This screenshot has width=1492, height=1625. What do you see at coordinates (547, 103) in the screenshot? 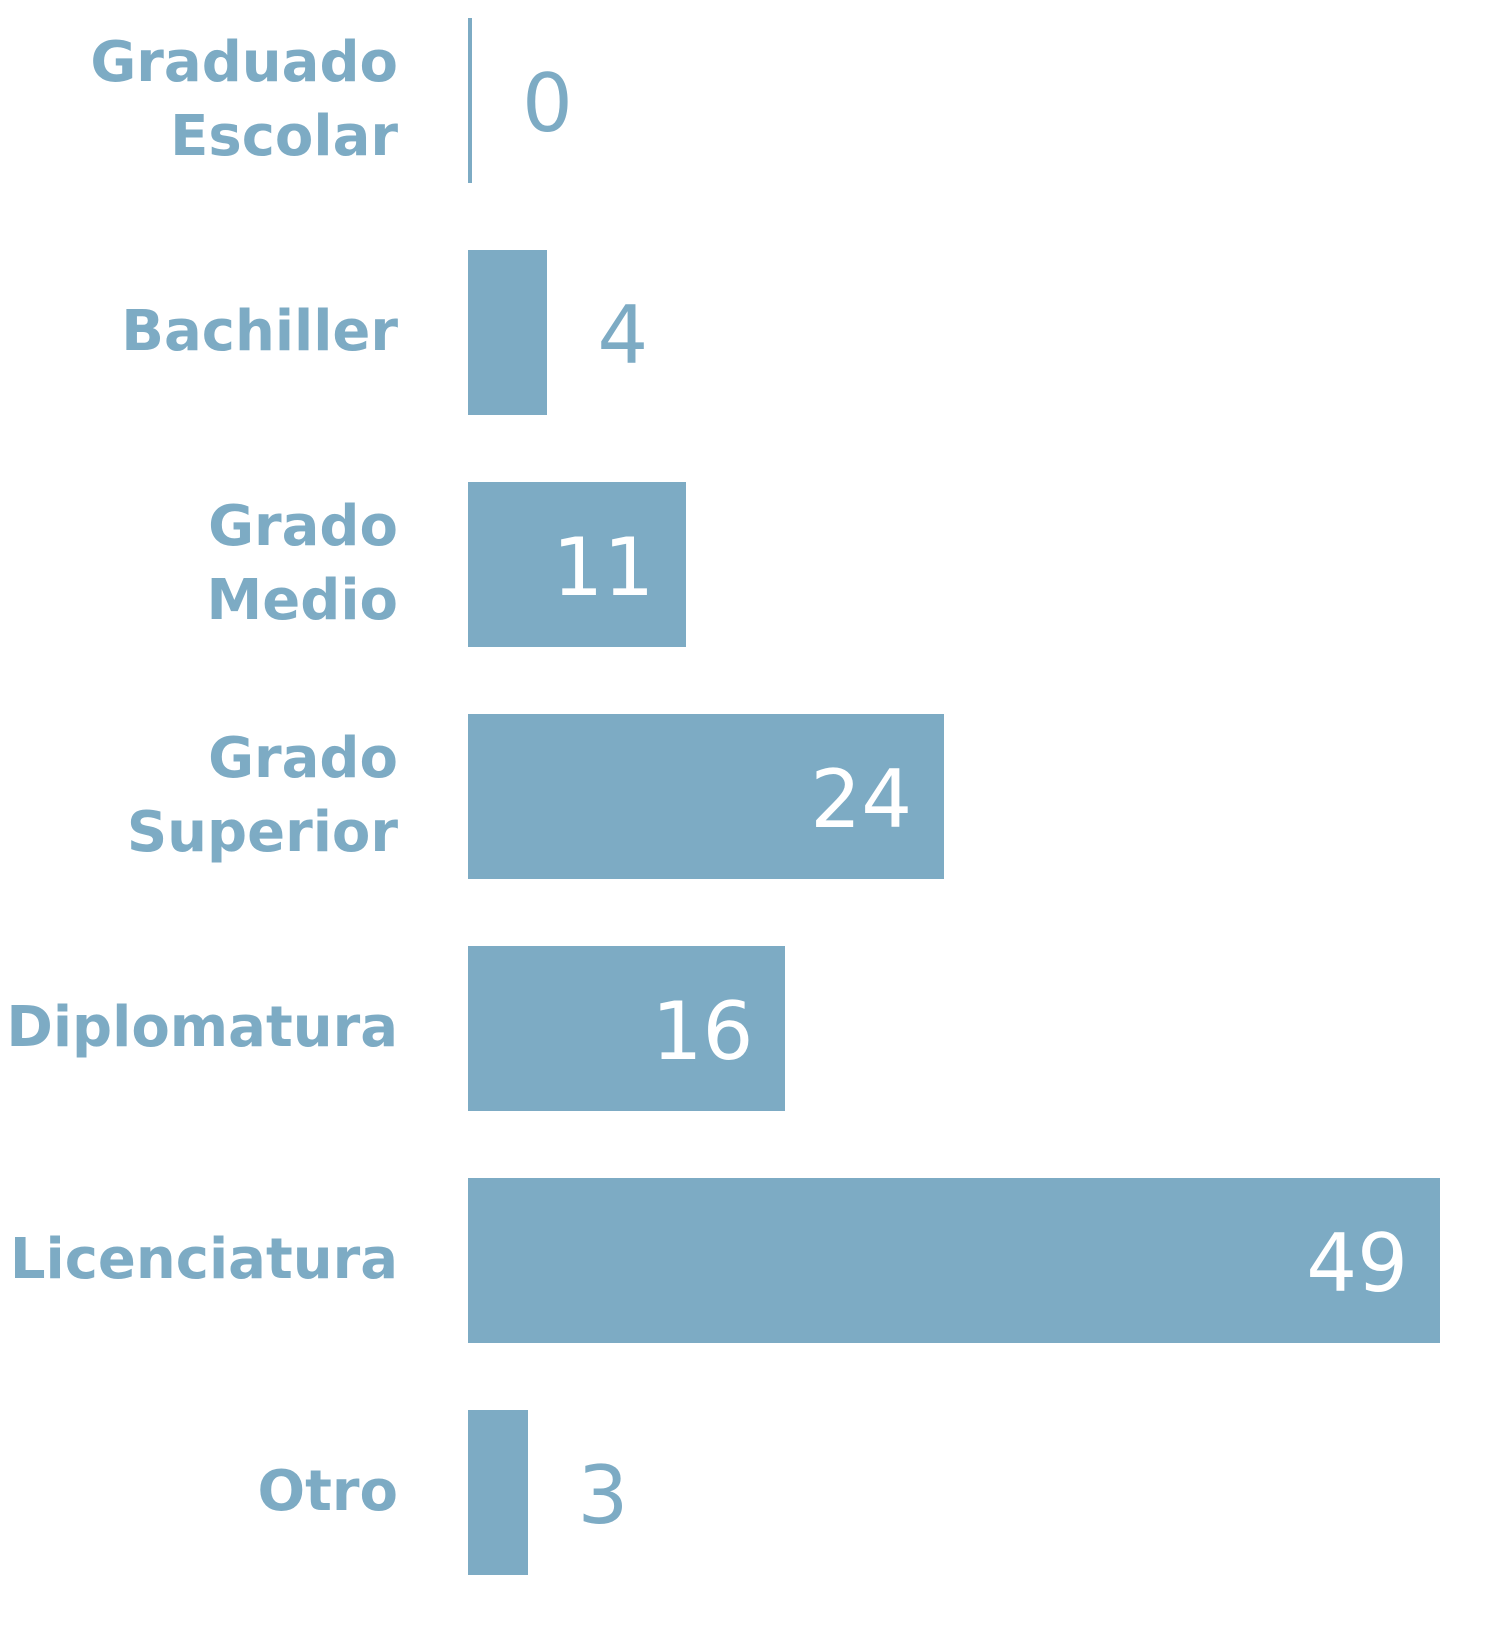
I see `value-label: 0` at bounding box center [547, 103].